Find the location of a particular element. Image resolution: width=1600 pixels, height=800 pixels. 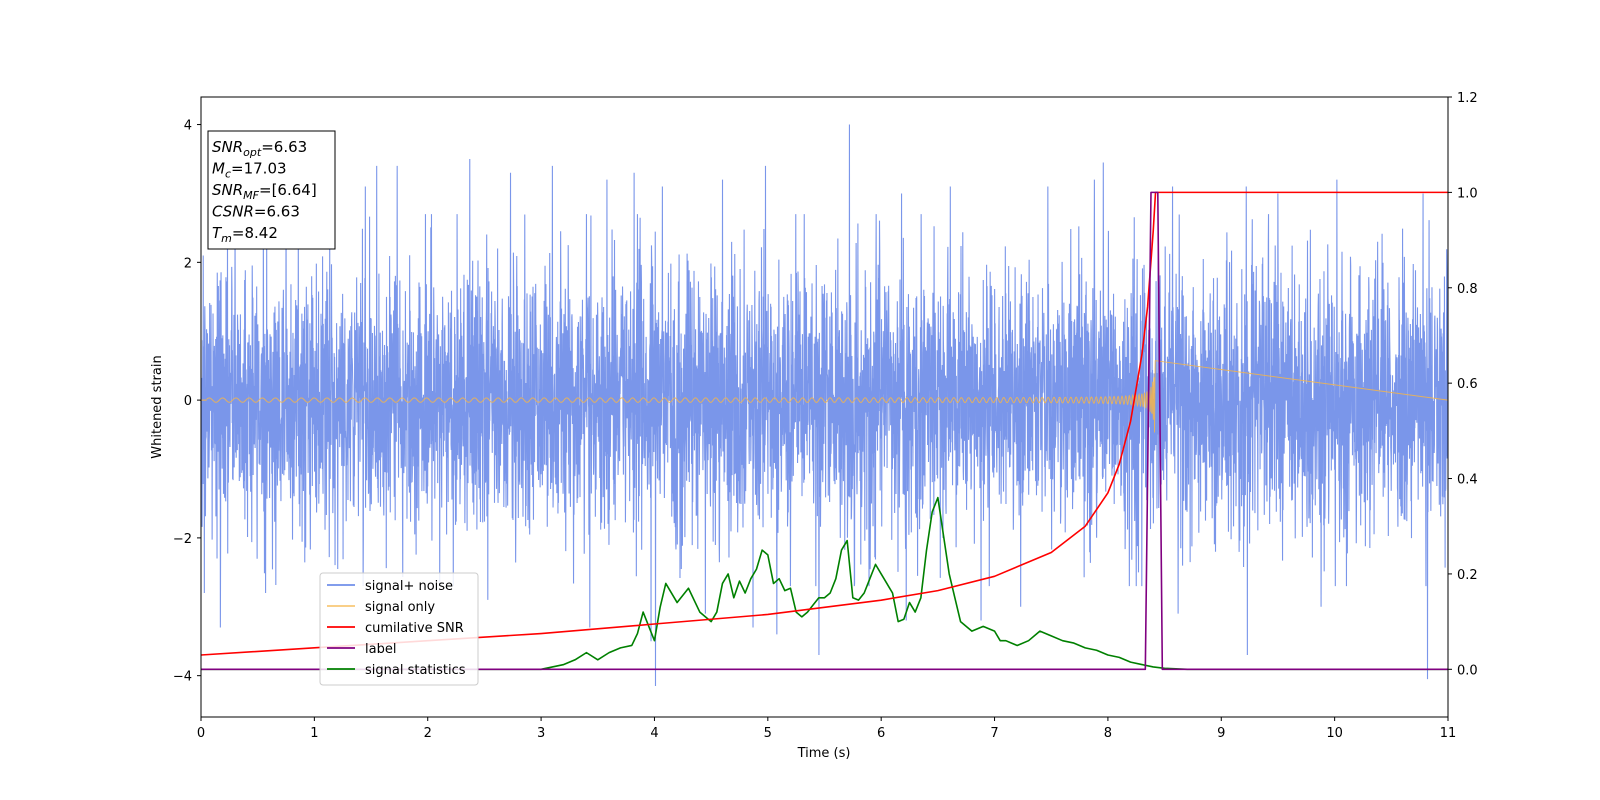

x-tick-label: 0 is located at coordinates (201, 733).